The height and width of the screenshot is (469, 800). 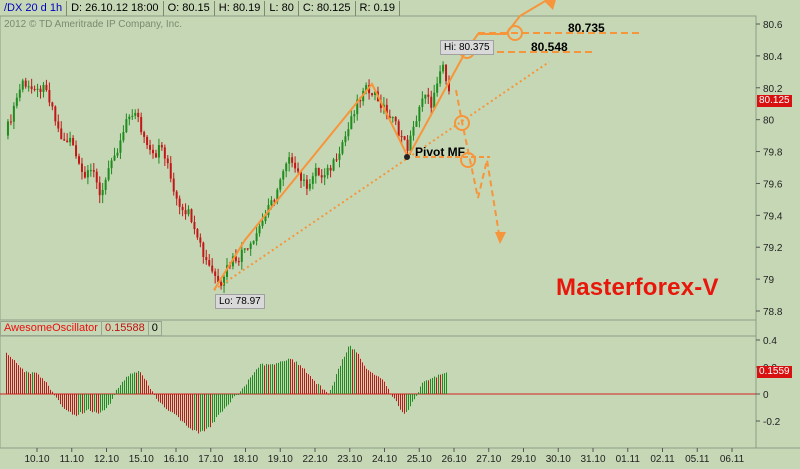 I want to click on header-open: O: 80.15, so click(x=189, y=8).